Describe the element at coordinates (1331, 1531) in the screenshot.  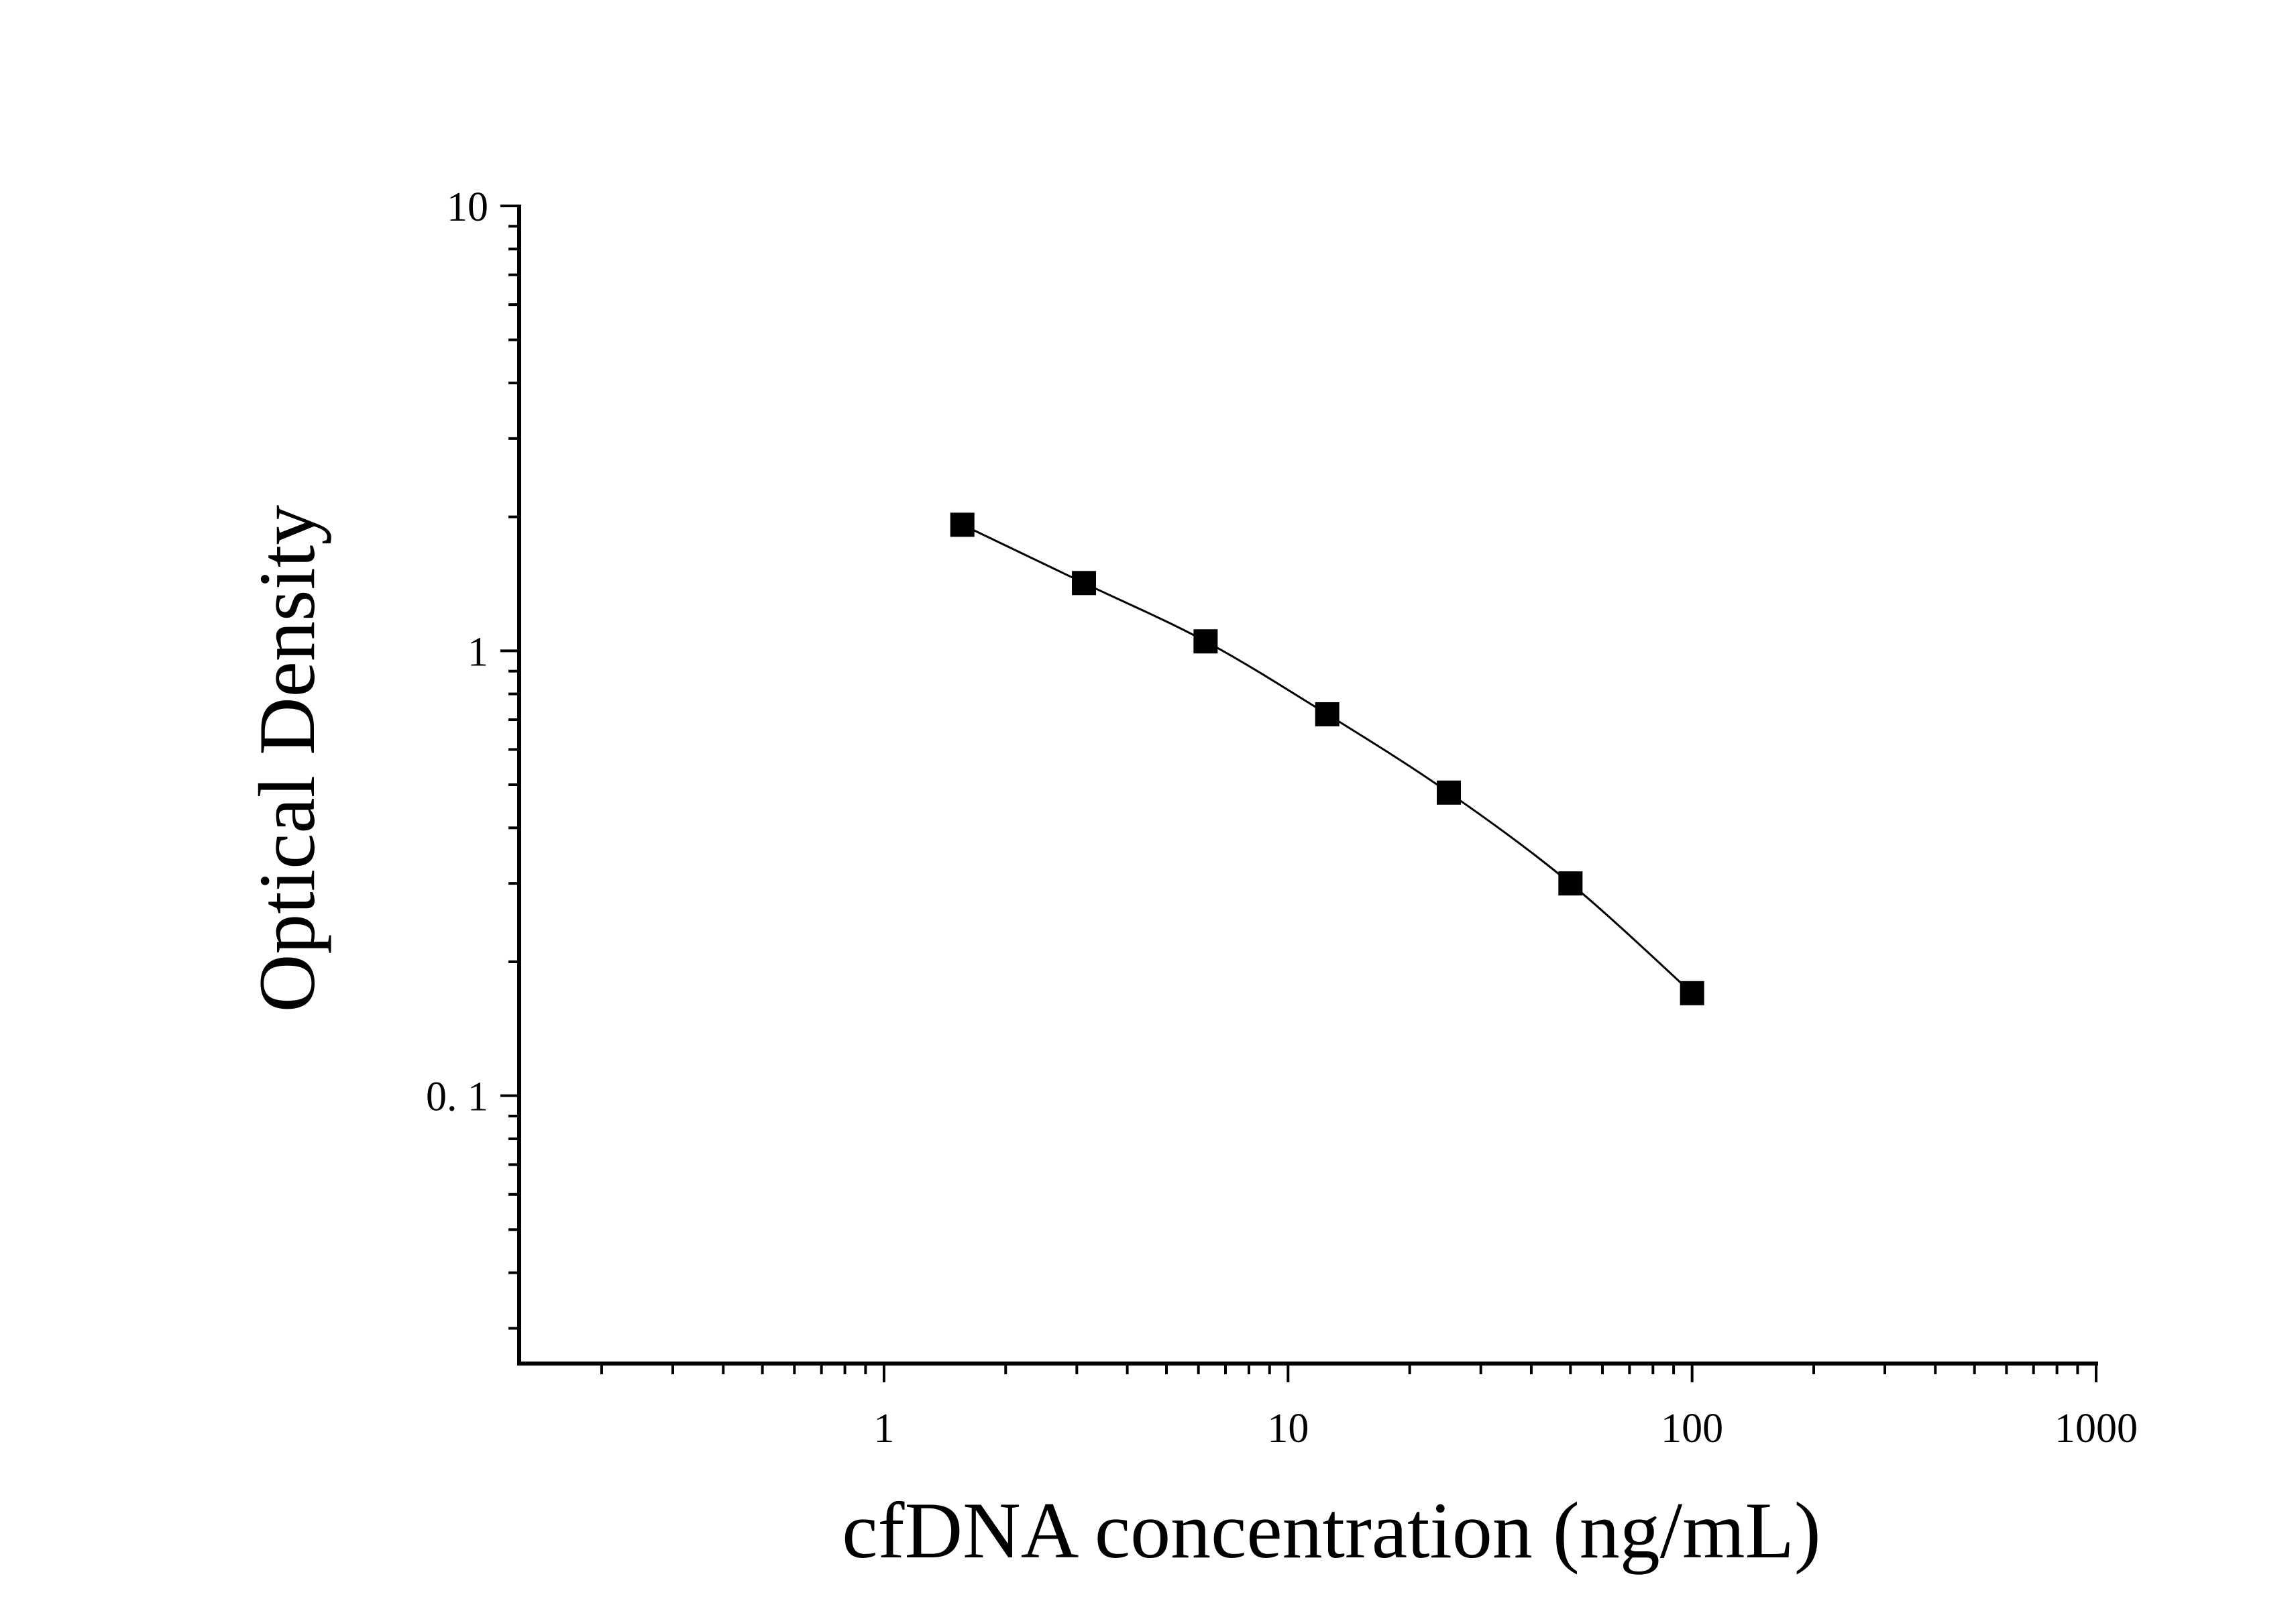
I see `x-axis-title: cfDNA concentration (ng/mL)` at that location.